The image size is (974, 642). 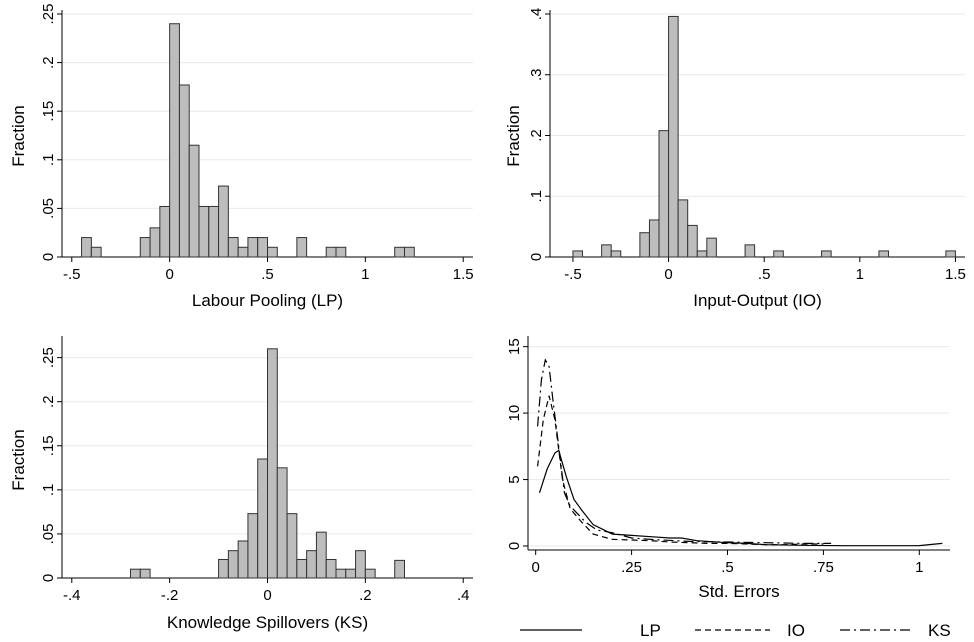 What do you see at coordinates (823, 567) in the screenshot?
I see `x-tick-label: .75` at bounding box center [823, 567].